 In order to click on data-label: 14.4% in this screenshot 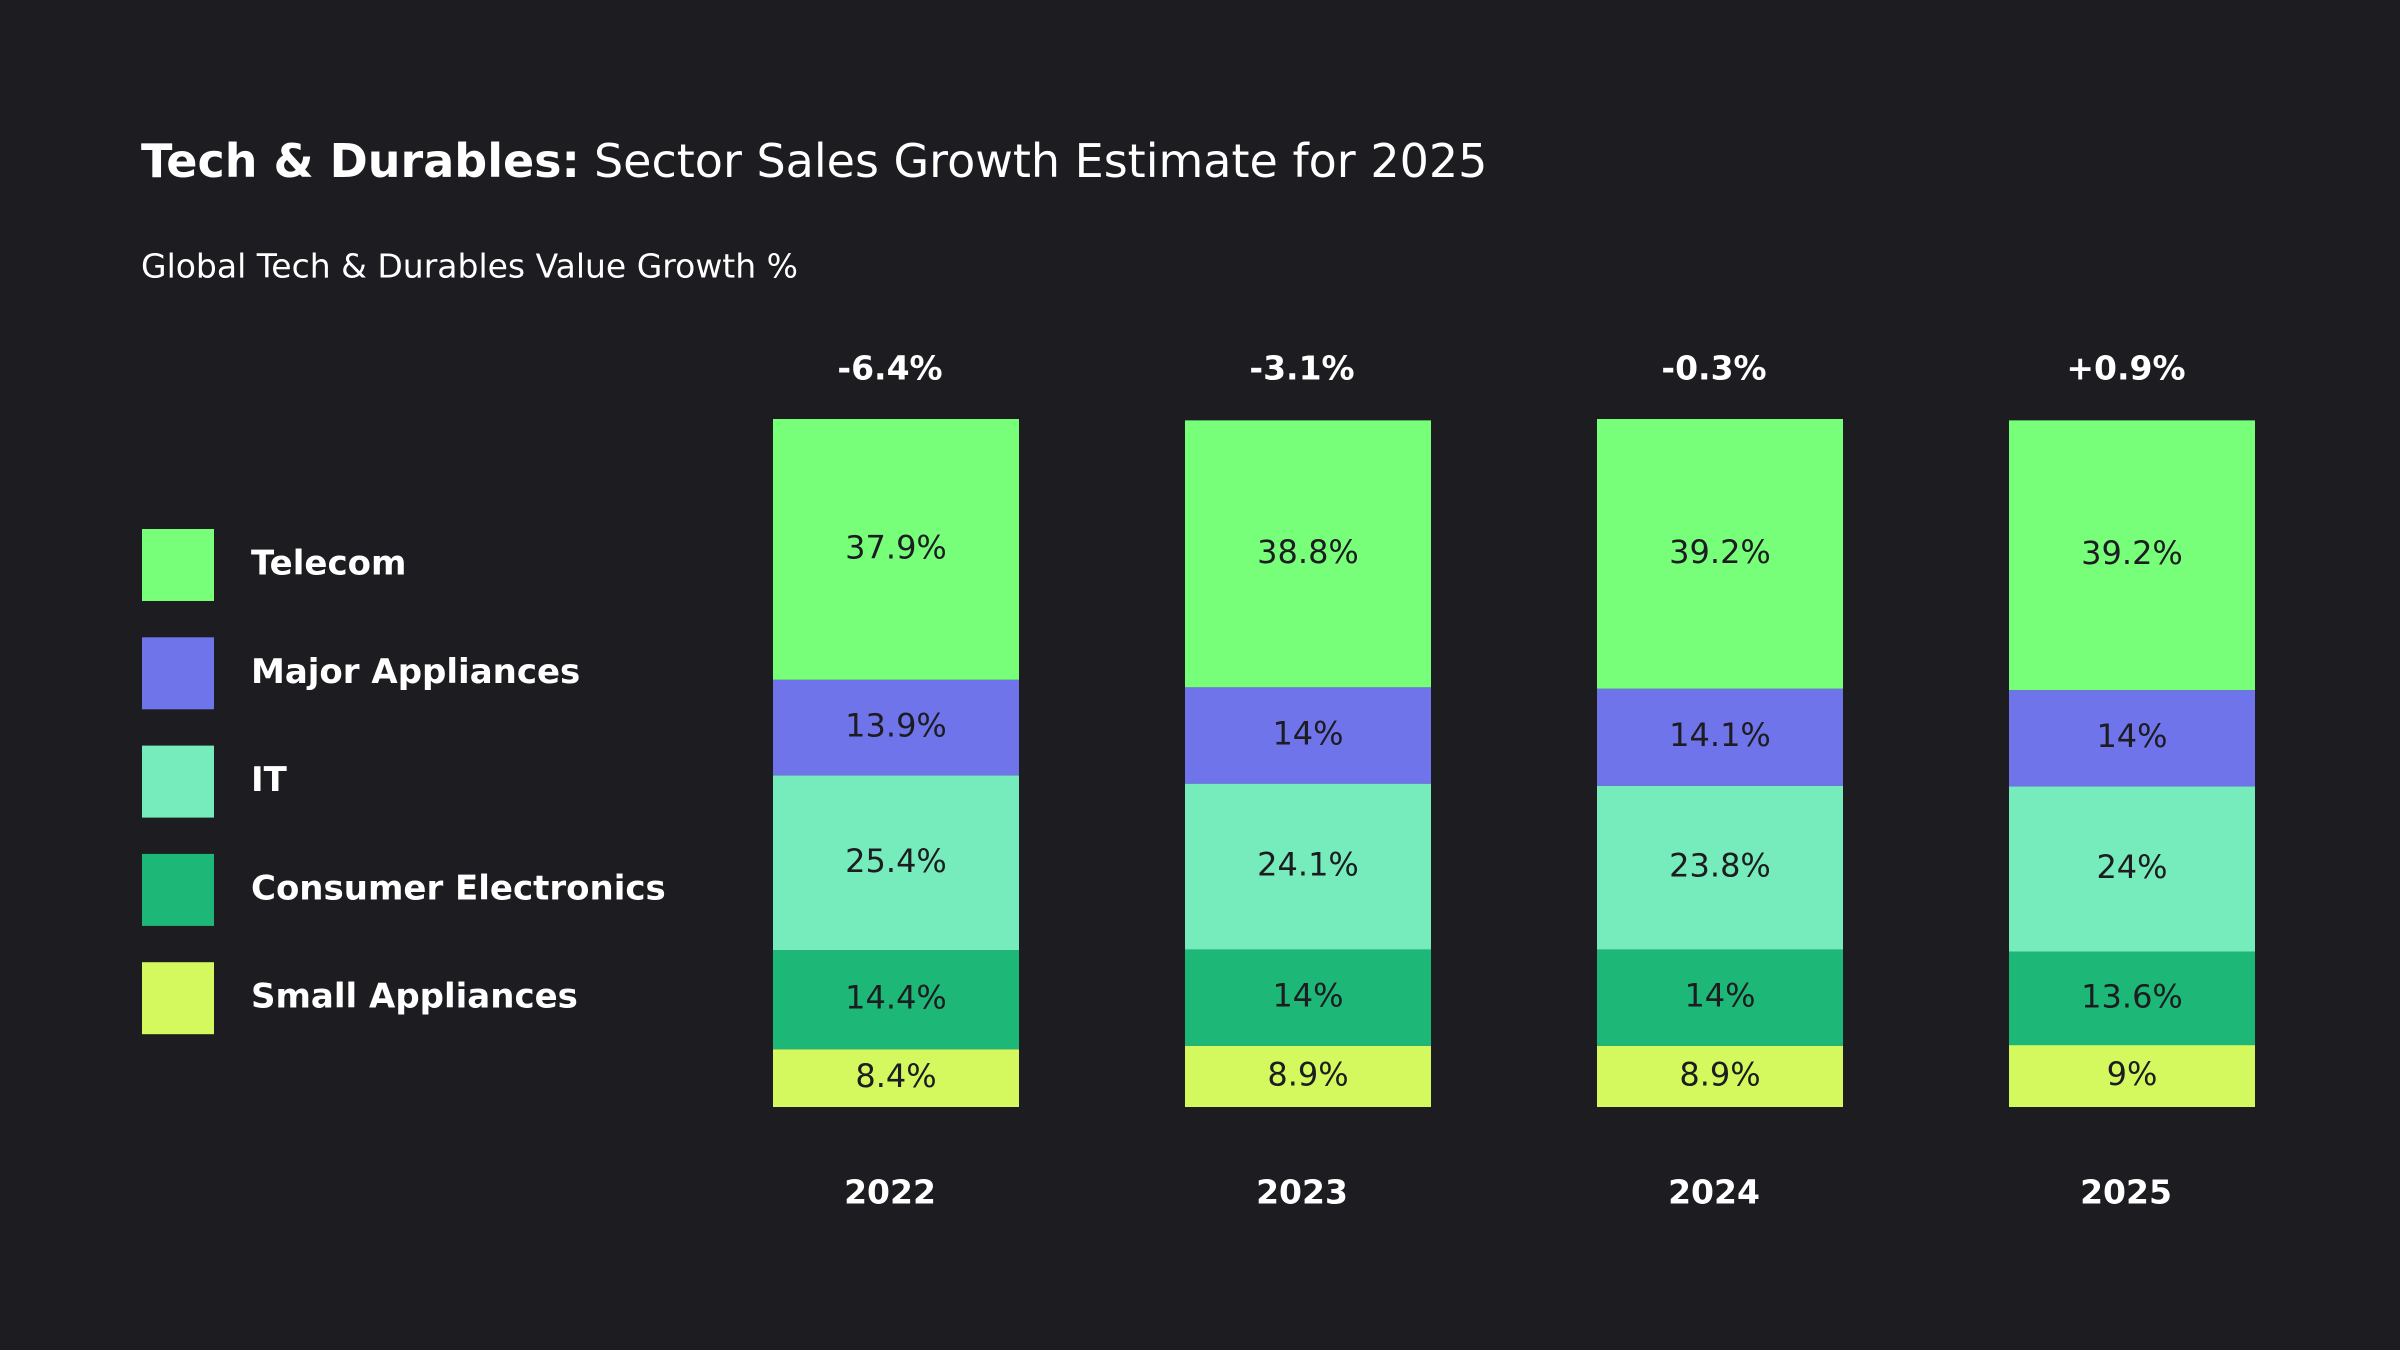, I will do `click(896, 998)`.